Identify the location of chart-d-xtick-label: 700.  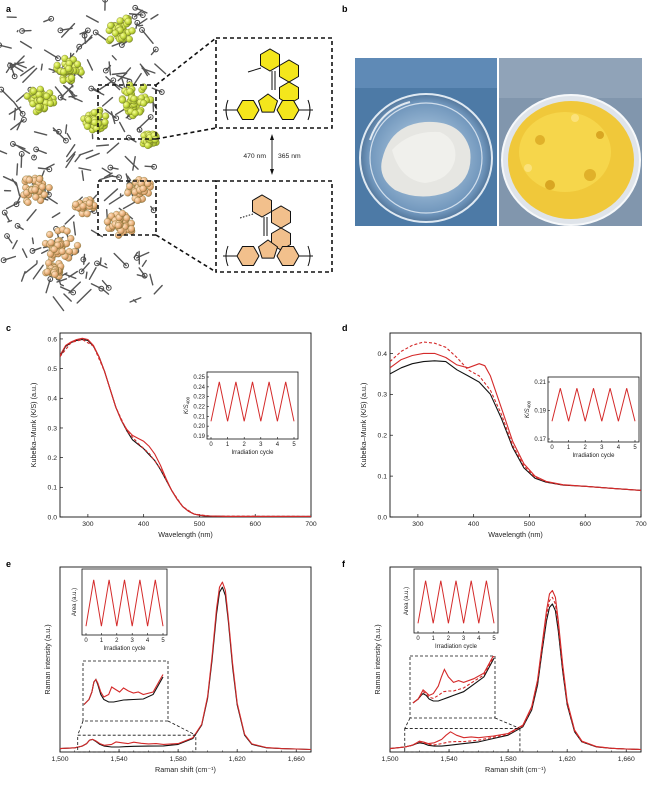
(641, 524).